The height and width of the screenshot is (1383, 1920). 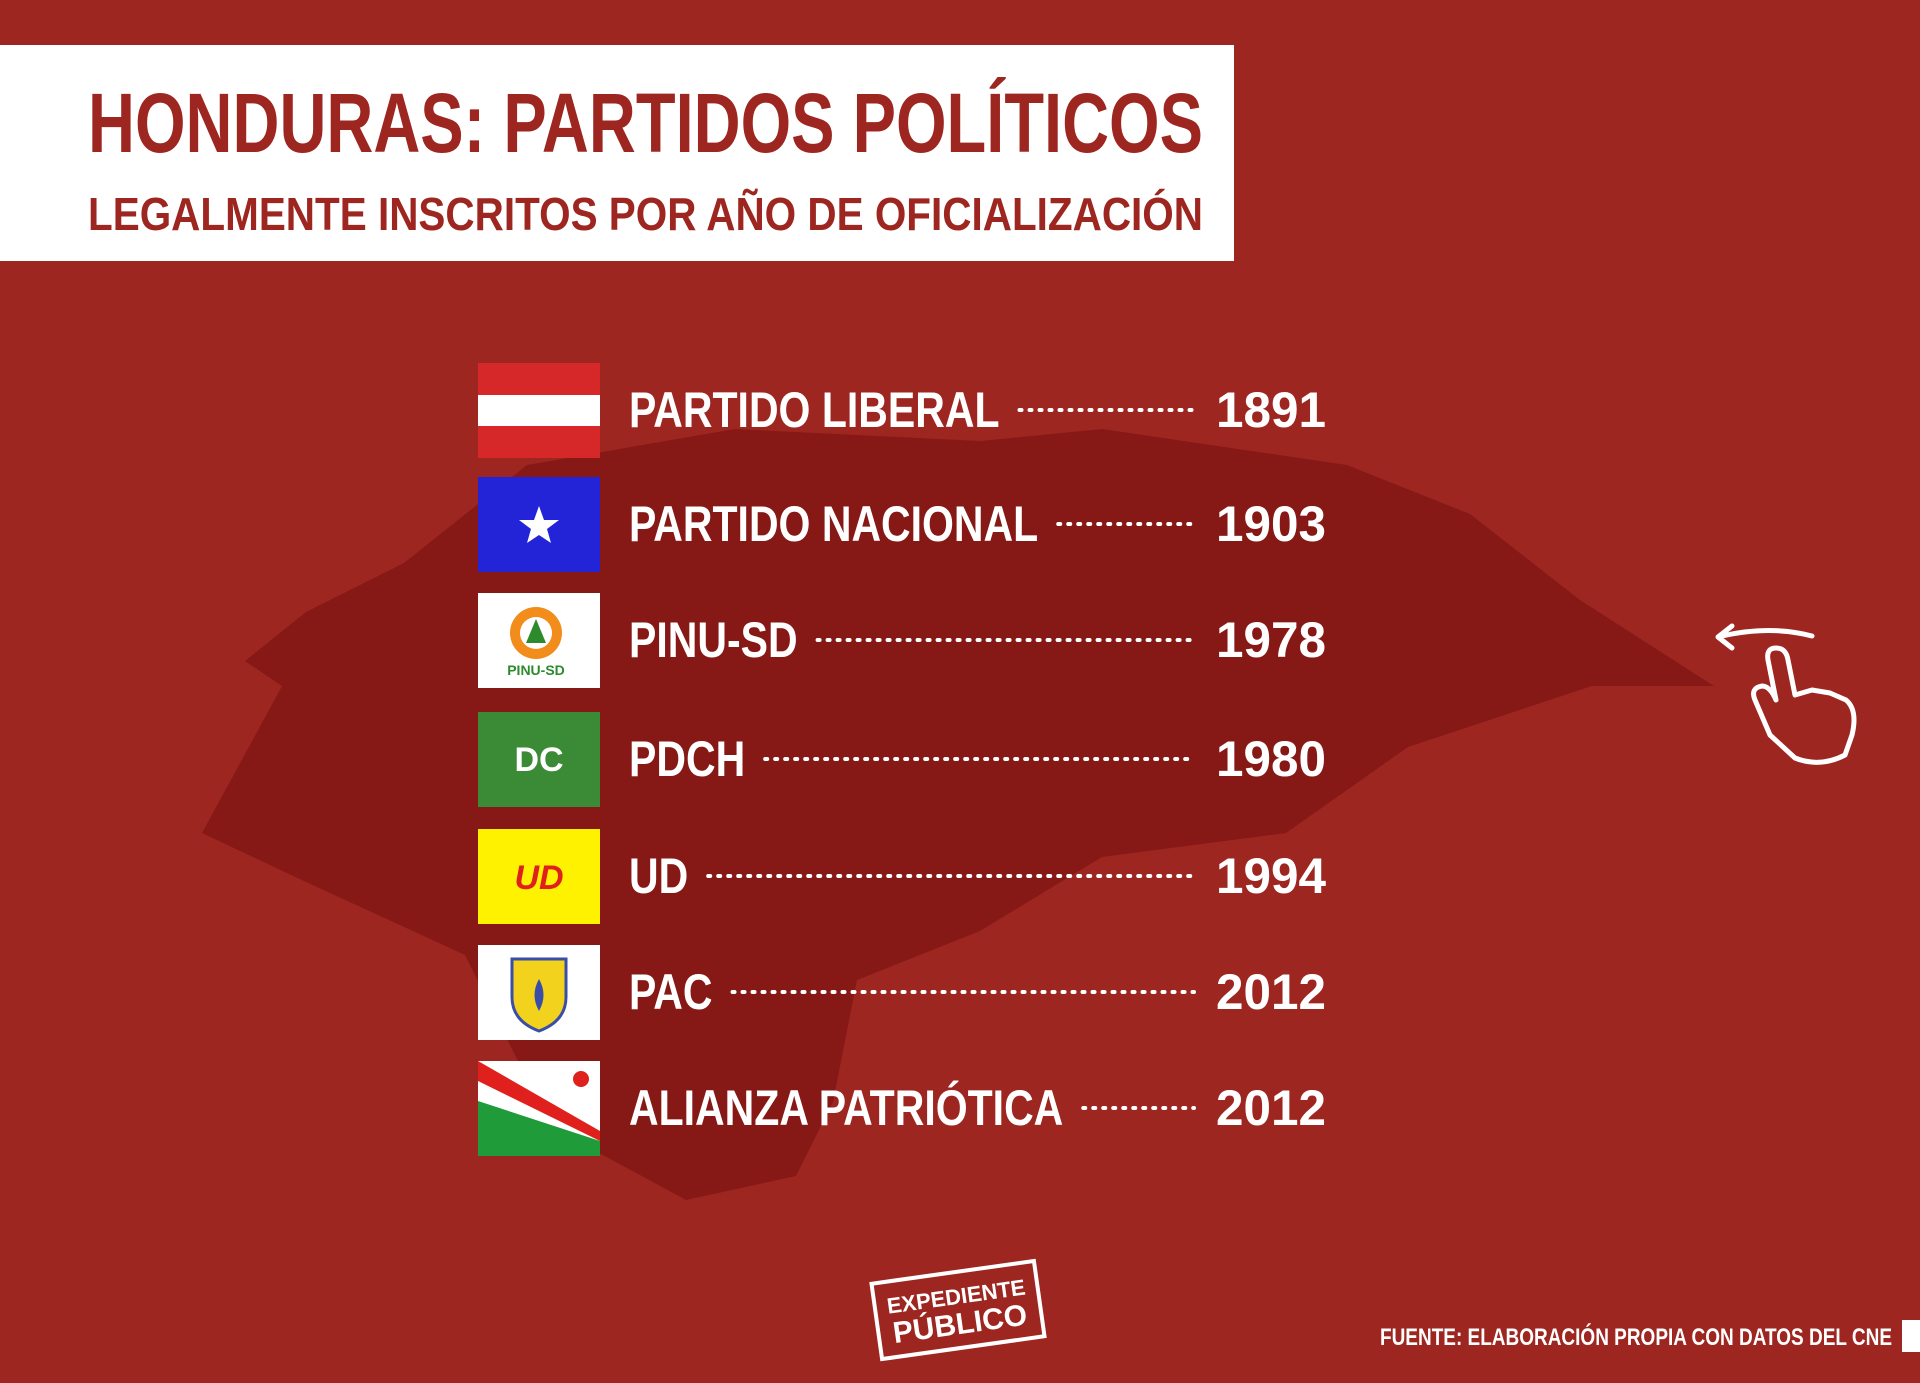 I want to click on logo-text: PINU-SD, so click(x=536, y=670).